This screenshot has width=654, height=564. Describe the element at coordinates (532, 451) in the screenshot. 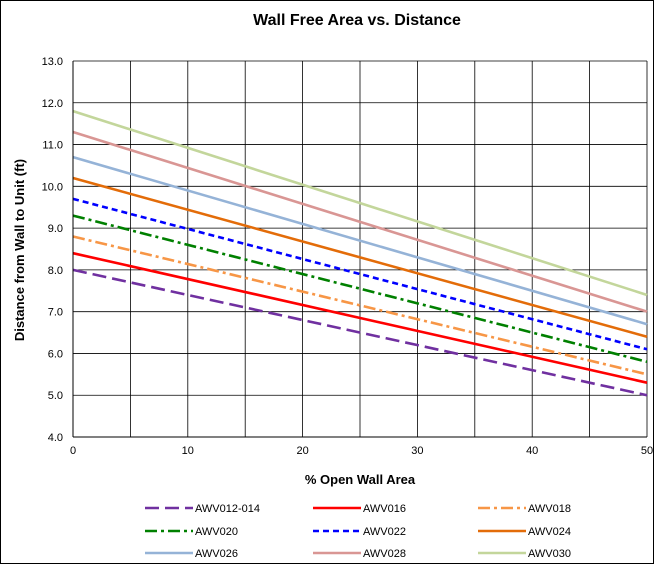

I see `x-tick-label: 40` at that location.